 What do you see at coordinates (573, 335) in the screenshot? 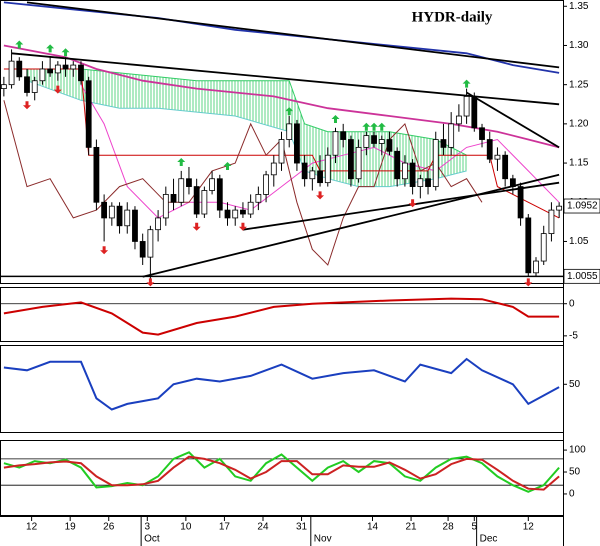
I see `y-tick-label: -5` at bounding box center [573, 335].